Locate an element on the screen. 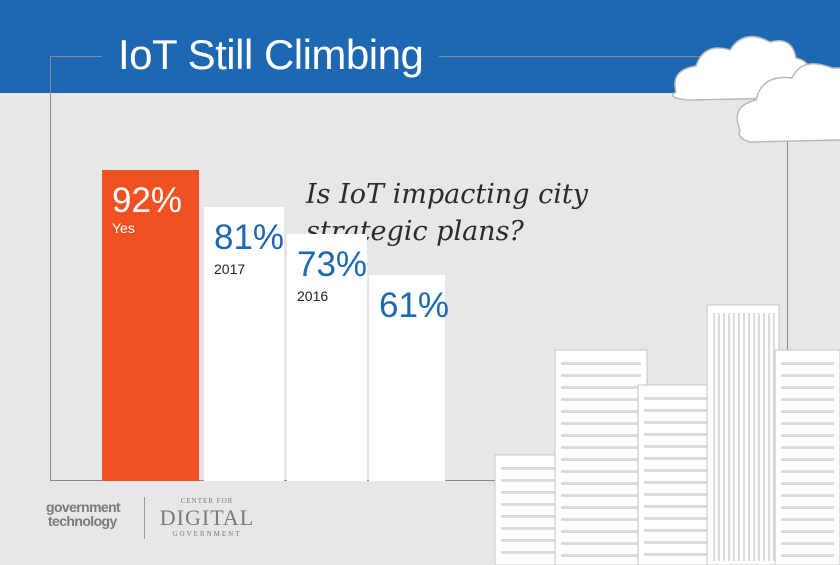 Image resolution: width=840 pixels, height=565 pixels. logo-line: CENTER FOR is located at coordinates (207, 501).